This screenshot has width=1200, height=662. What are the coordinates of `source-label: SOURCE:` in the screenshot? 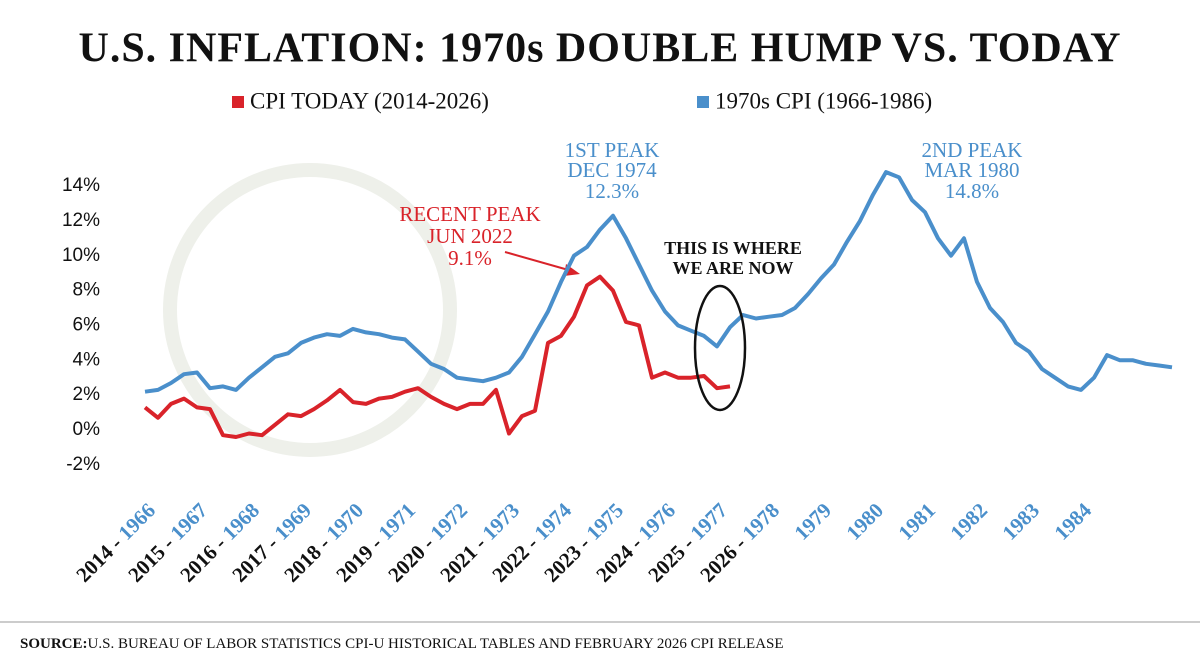 It's located at (54, 644).